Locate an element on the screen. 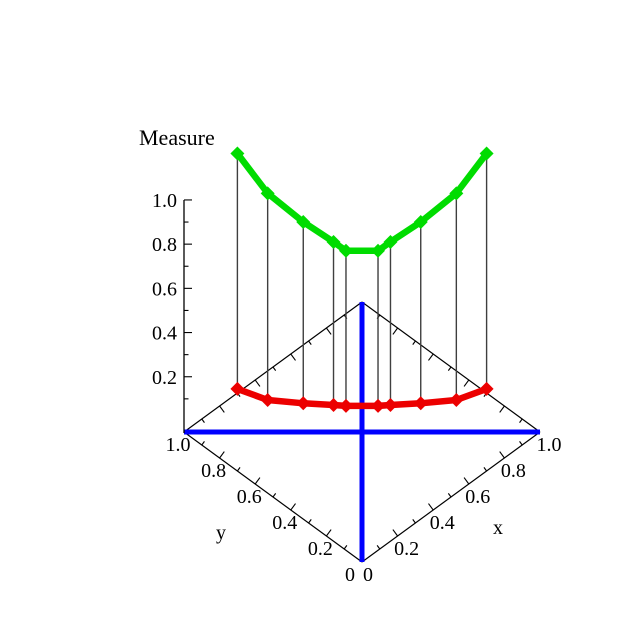  upper-measure-curve is located at coordinates (362, 202).